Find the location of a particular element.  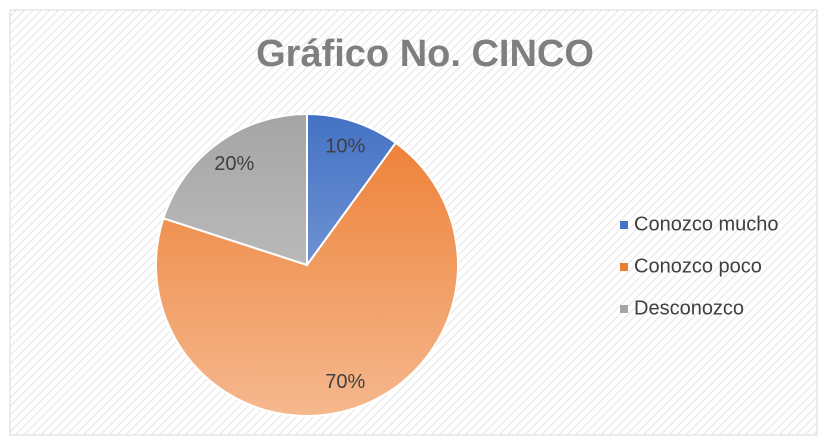

data-label: 10% is located at coordinates (345, 147).